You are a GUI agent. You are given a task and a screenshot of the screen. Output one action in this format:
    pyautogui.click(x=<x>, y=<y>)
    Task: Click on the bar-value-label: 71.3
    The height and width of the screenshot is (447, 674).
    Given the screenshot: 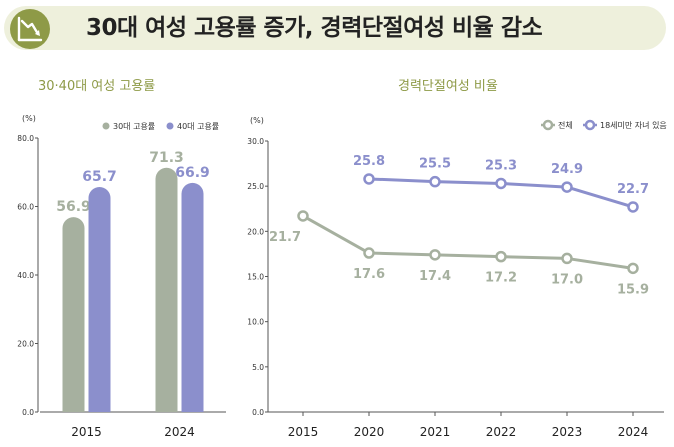 What is the action you would take?
    pyautogui.click(x=166, y=158)
    